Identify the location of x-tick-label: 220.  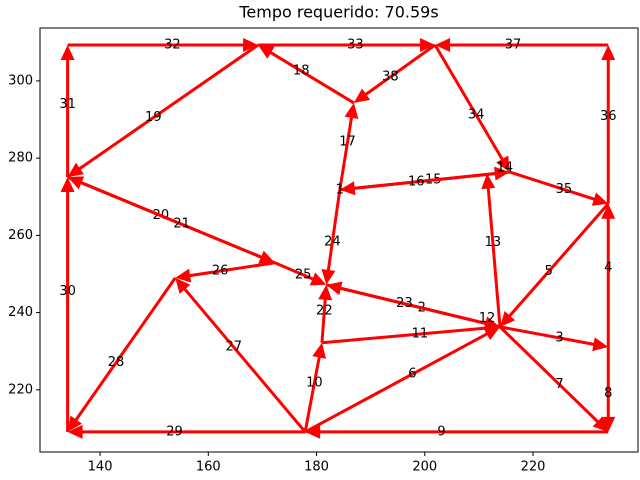
(533, 467).